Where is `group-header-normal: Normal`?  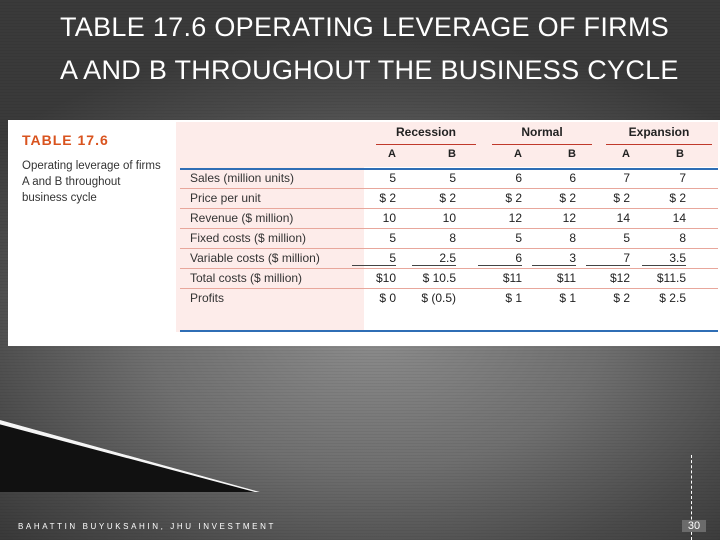
group-header-normal: Normal is located at coordinates (542, 132).